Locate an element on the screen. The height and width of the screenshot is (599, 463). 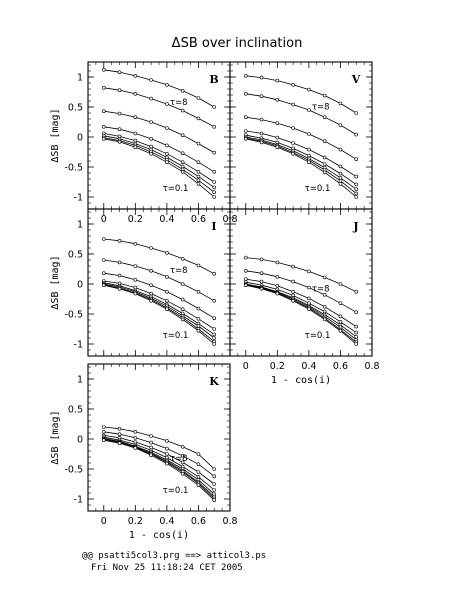
y-tick-label: -0.5 is located at coordinates (73, 315).